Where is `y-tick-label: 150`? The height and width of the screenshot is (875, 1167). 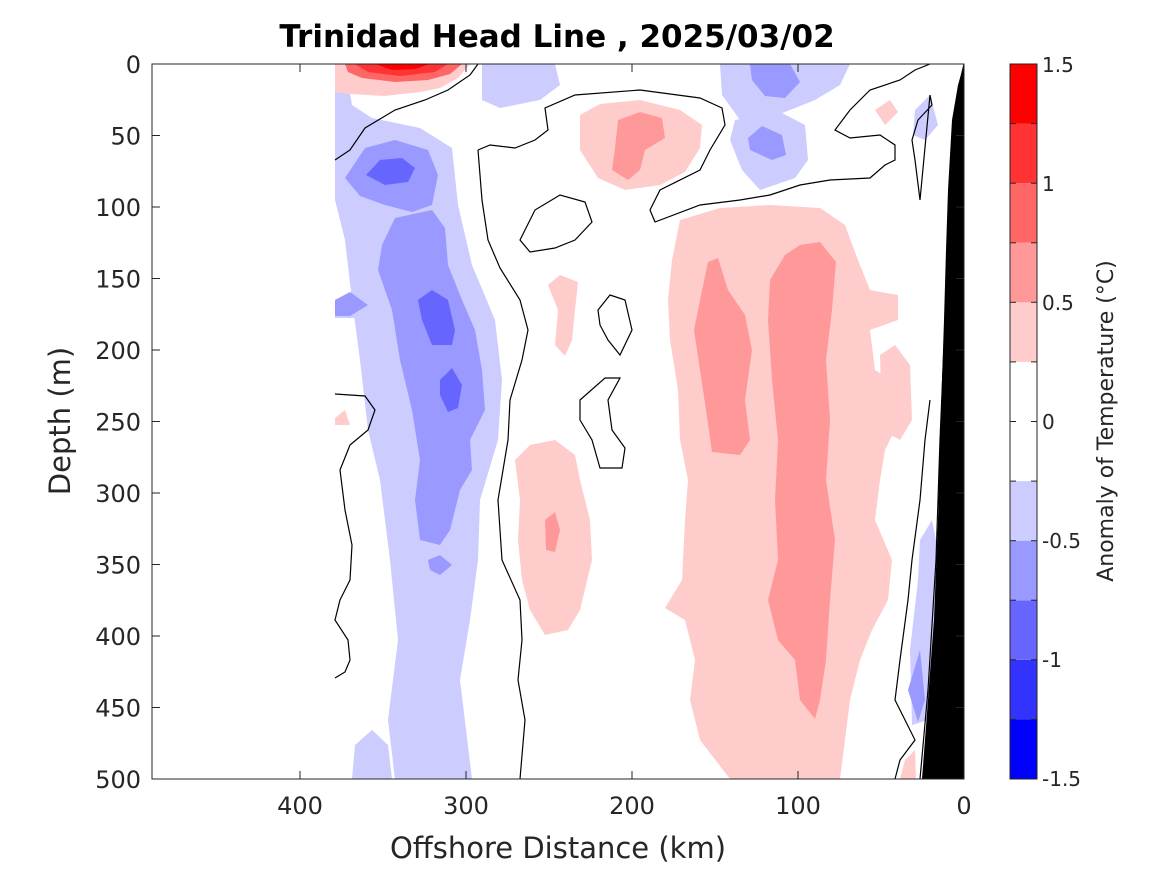 y-tick-label: 150 is located at coordinates (118, 280).